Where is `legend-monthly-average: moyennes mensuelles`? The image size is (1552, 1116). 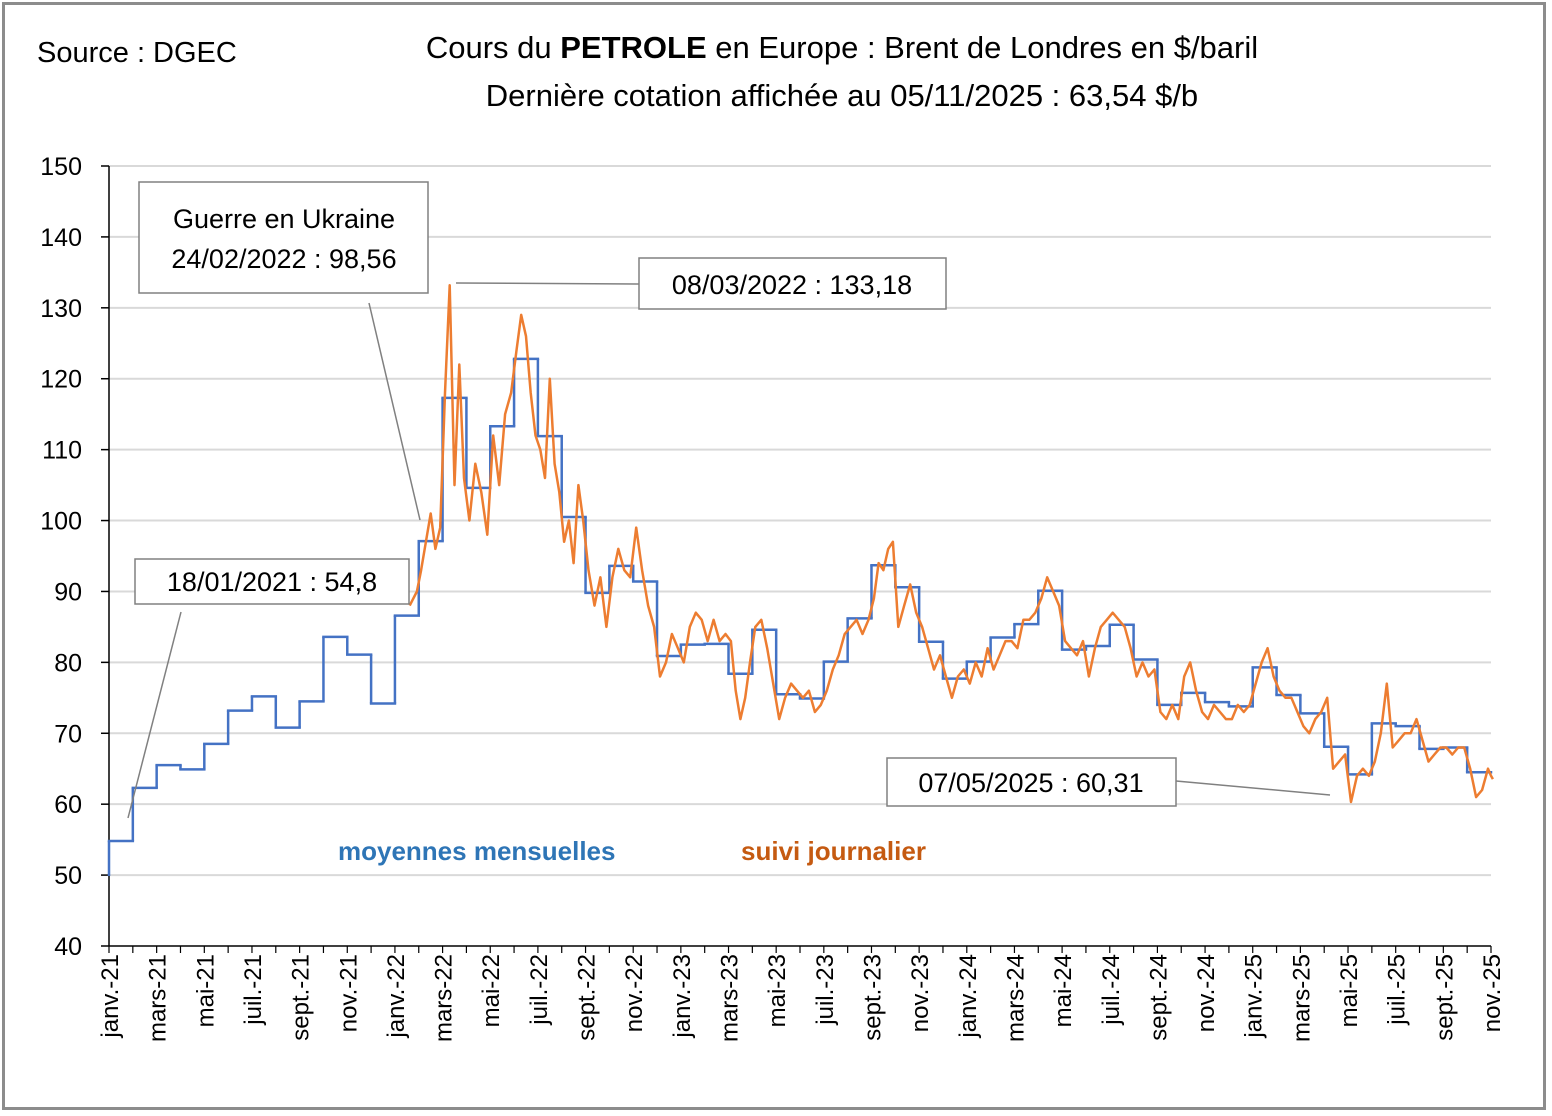 legend-monthly-average: moyennes mensuelles is located at coordinates (476, 851).